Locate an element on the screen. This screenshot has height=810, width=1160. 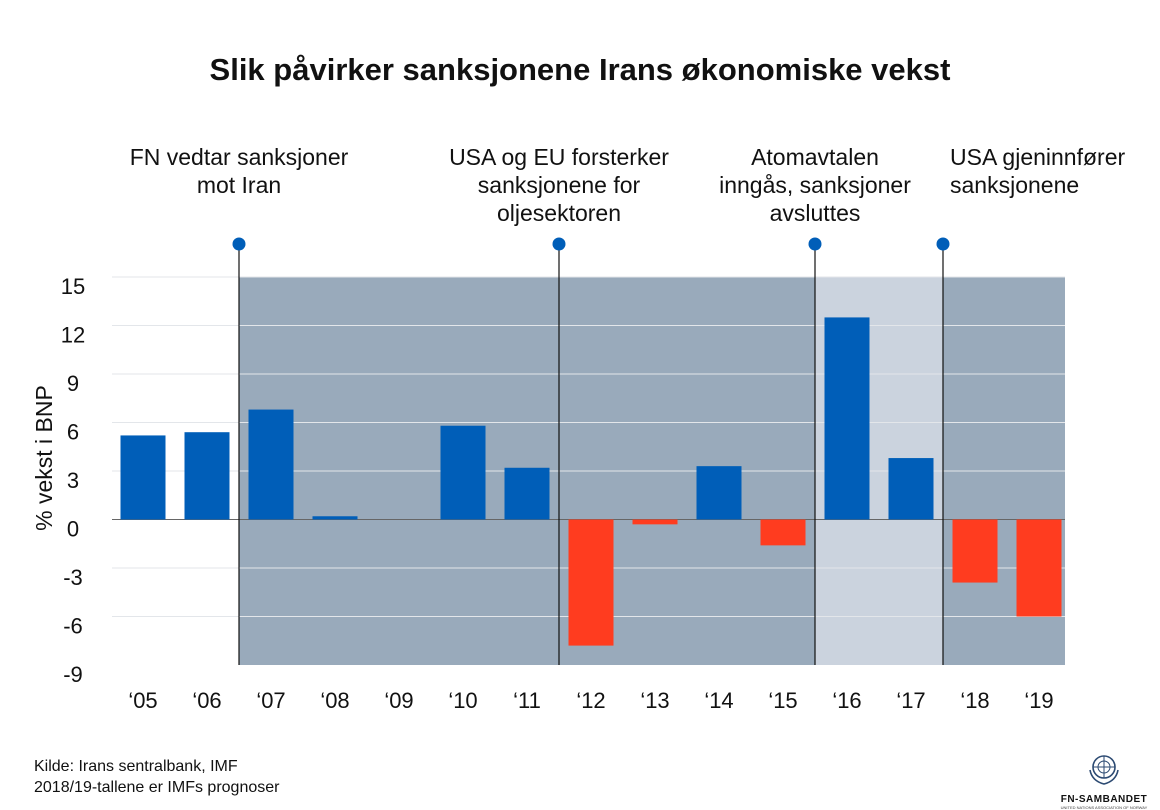
y-tick-label: 12 is located at coordinates (73, 335).